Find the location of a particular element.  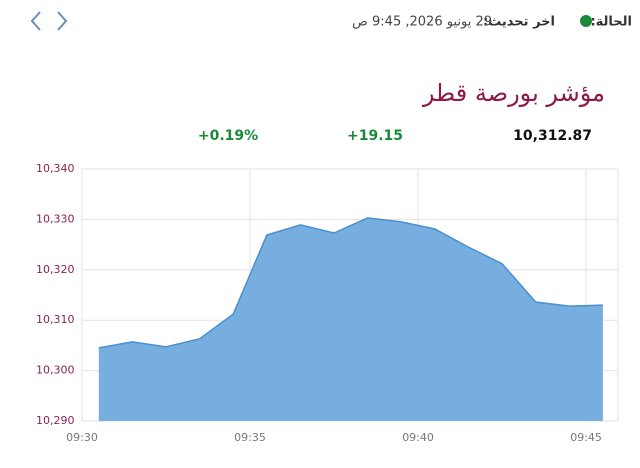

x-tick-label: 09:40 is located at coordinates (418, 437).